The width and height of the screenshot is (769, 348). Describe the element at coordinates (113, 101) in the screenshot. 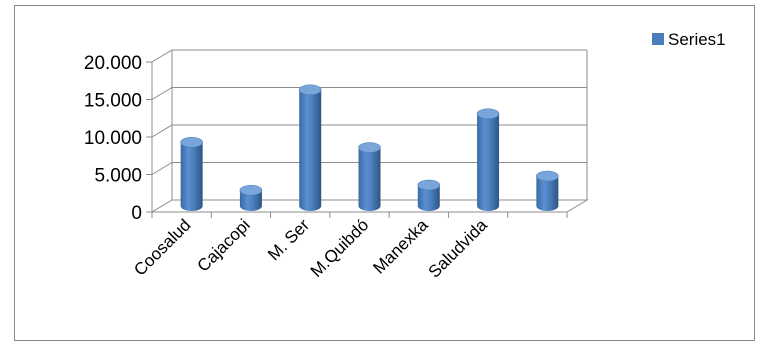

I see `y-tick-label: 15.000` at that location.